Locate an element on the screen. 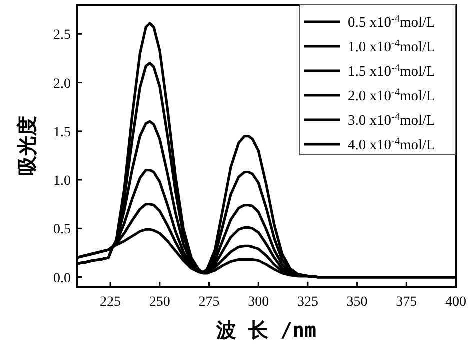 This screenshot has height=349, width=474. y-tick-label: 0.5 is located at coordinates (62, 230).